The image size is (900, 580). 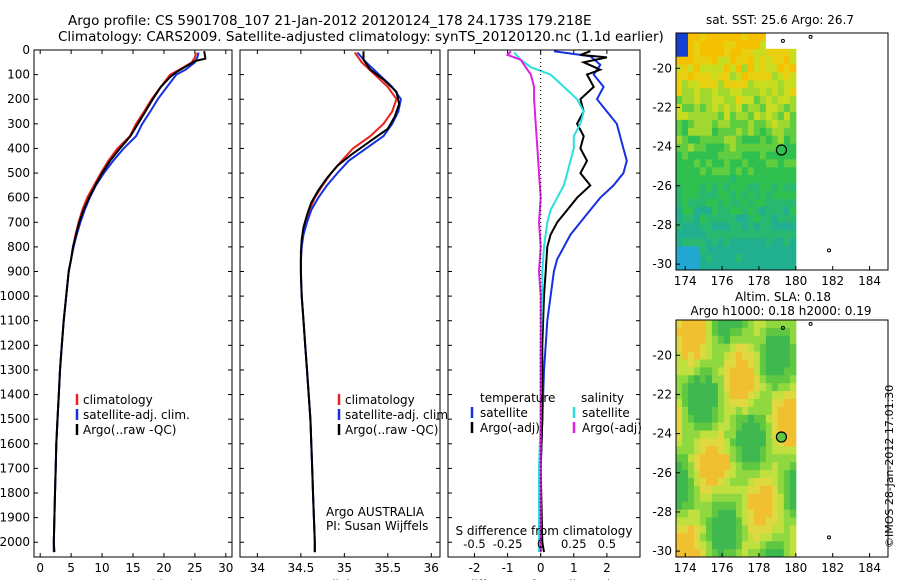 What do you see at coordinates (377, 526) in the screenshot?
I see `annotation-text: PI: Susan Wijffels` at bounding box center [377, 526].